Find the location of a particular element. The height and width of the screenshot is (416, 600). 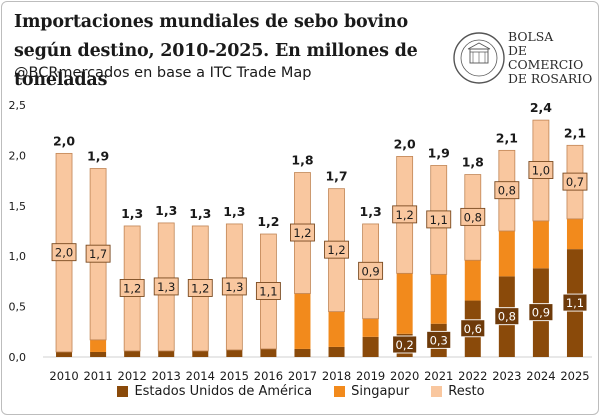

resto-value-label: 2,0 is located at coordinates (64, 253).